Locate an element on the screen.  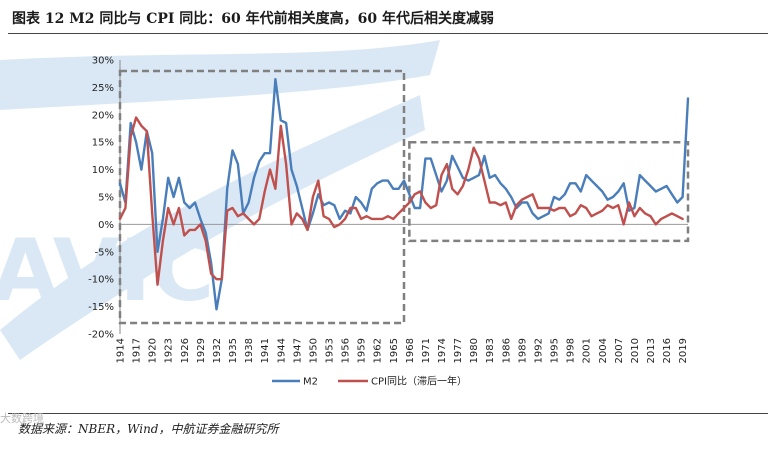
x-tick-label: 2001 is located at coordinates (587, 350).